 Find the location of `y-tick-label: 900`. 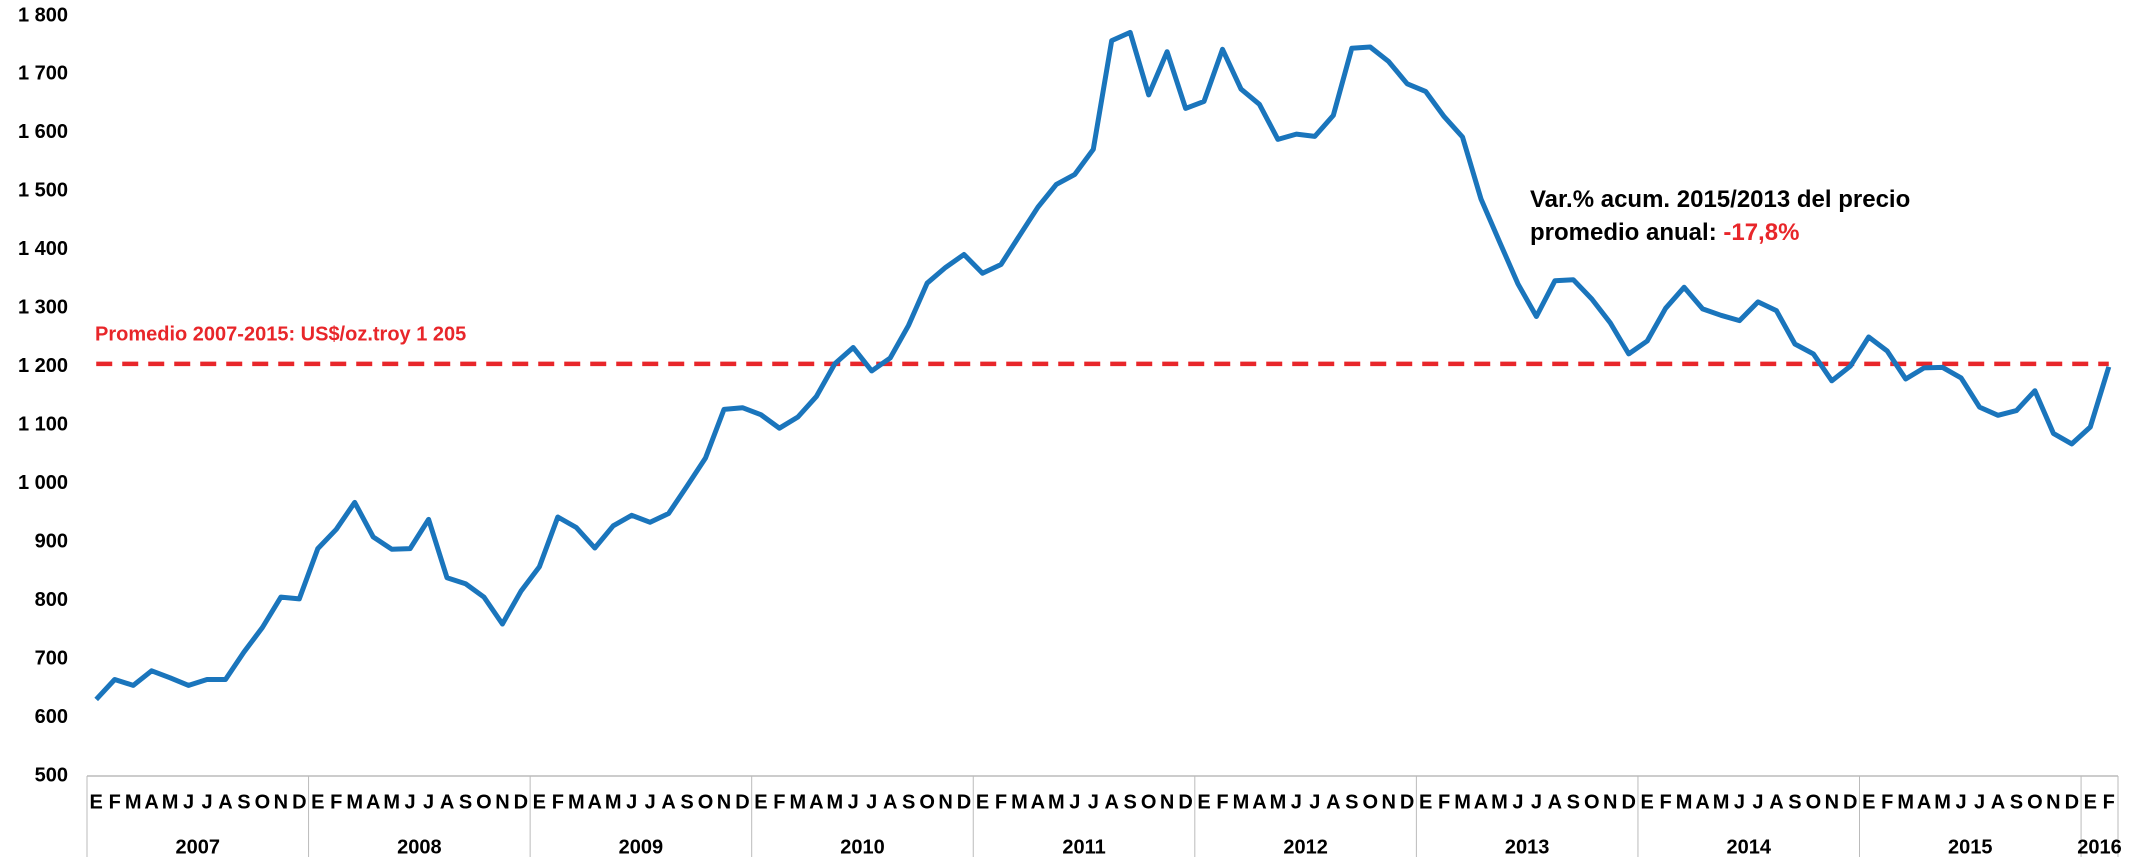

y-tick-label: 900 is located at coordinates (51, 541).